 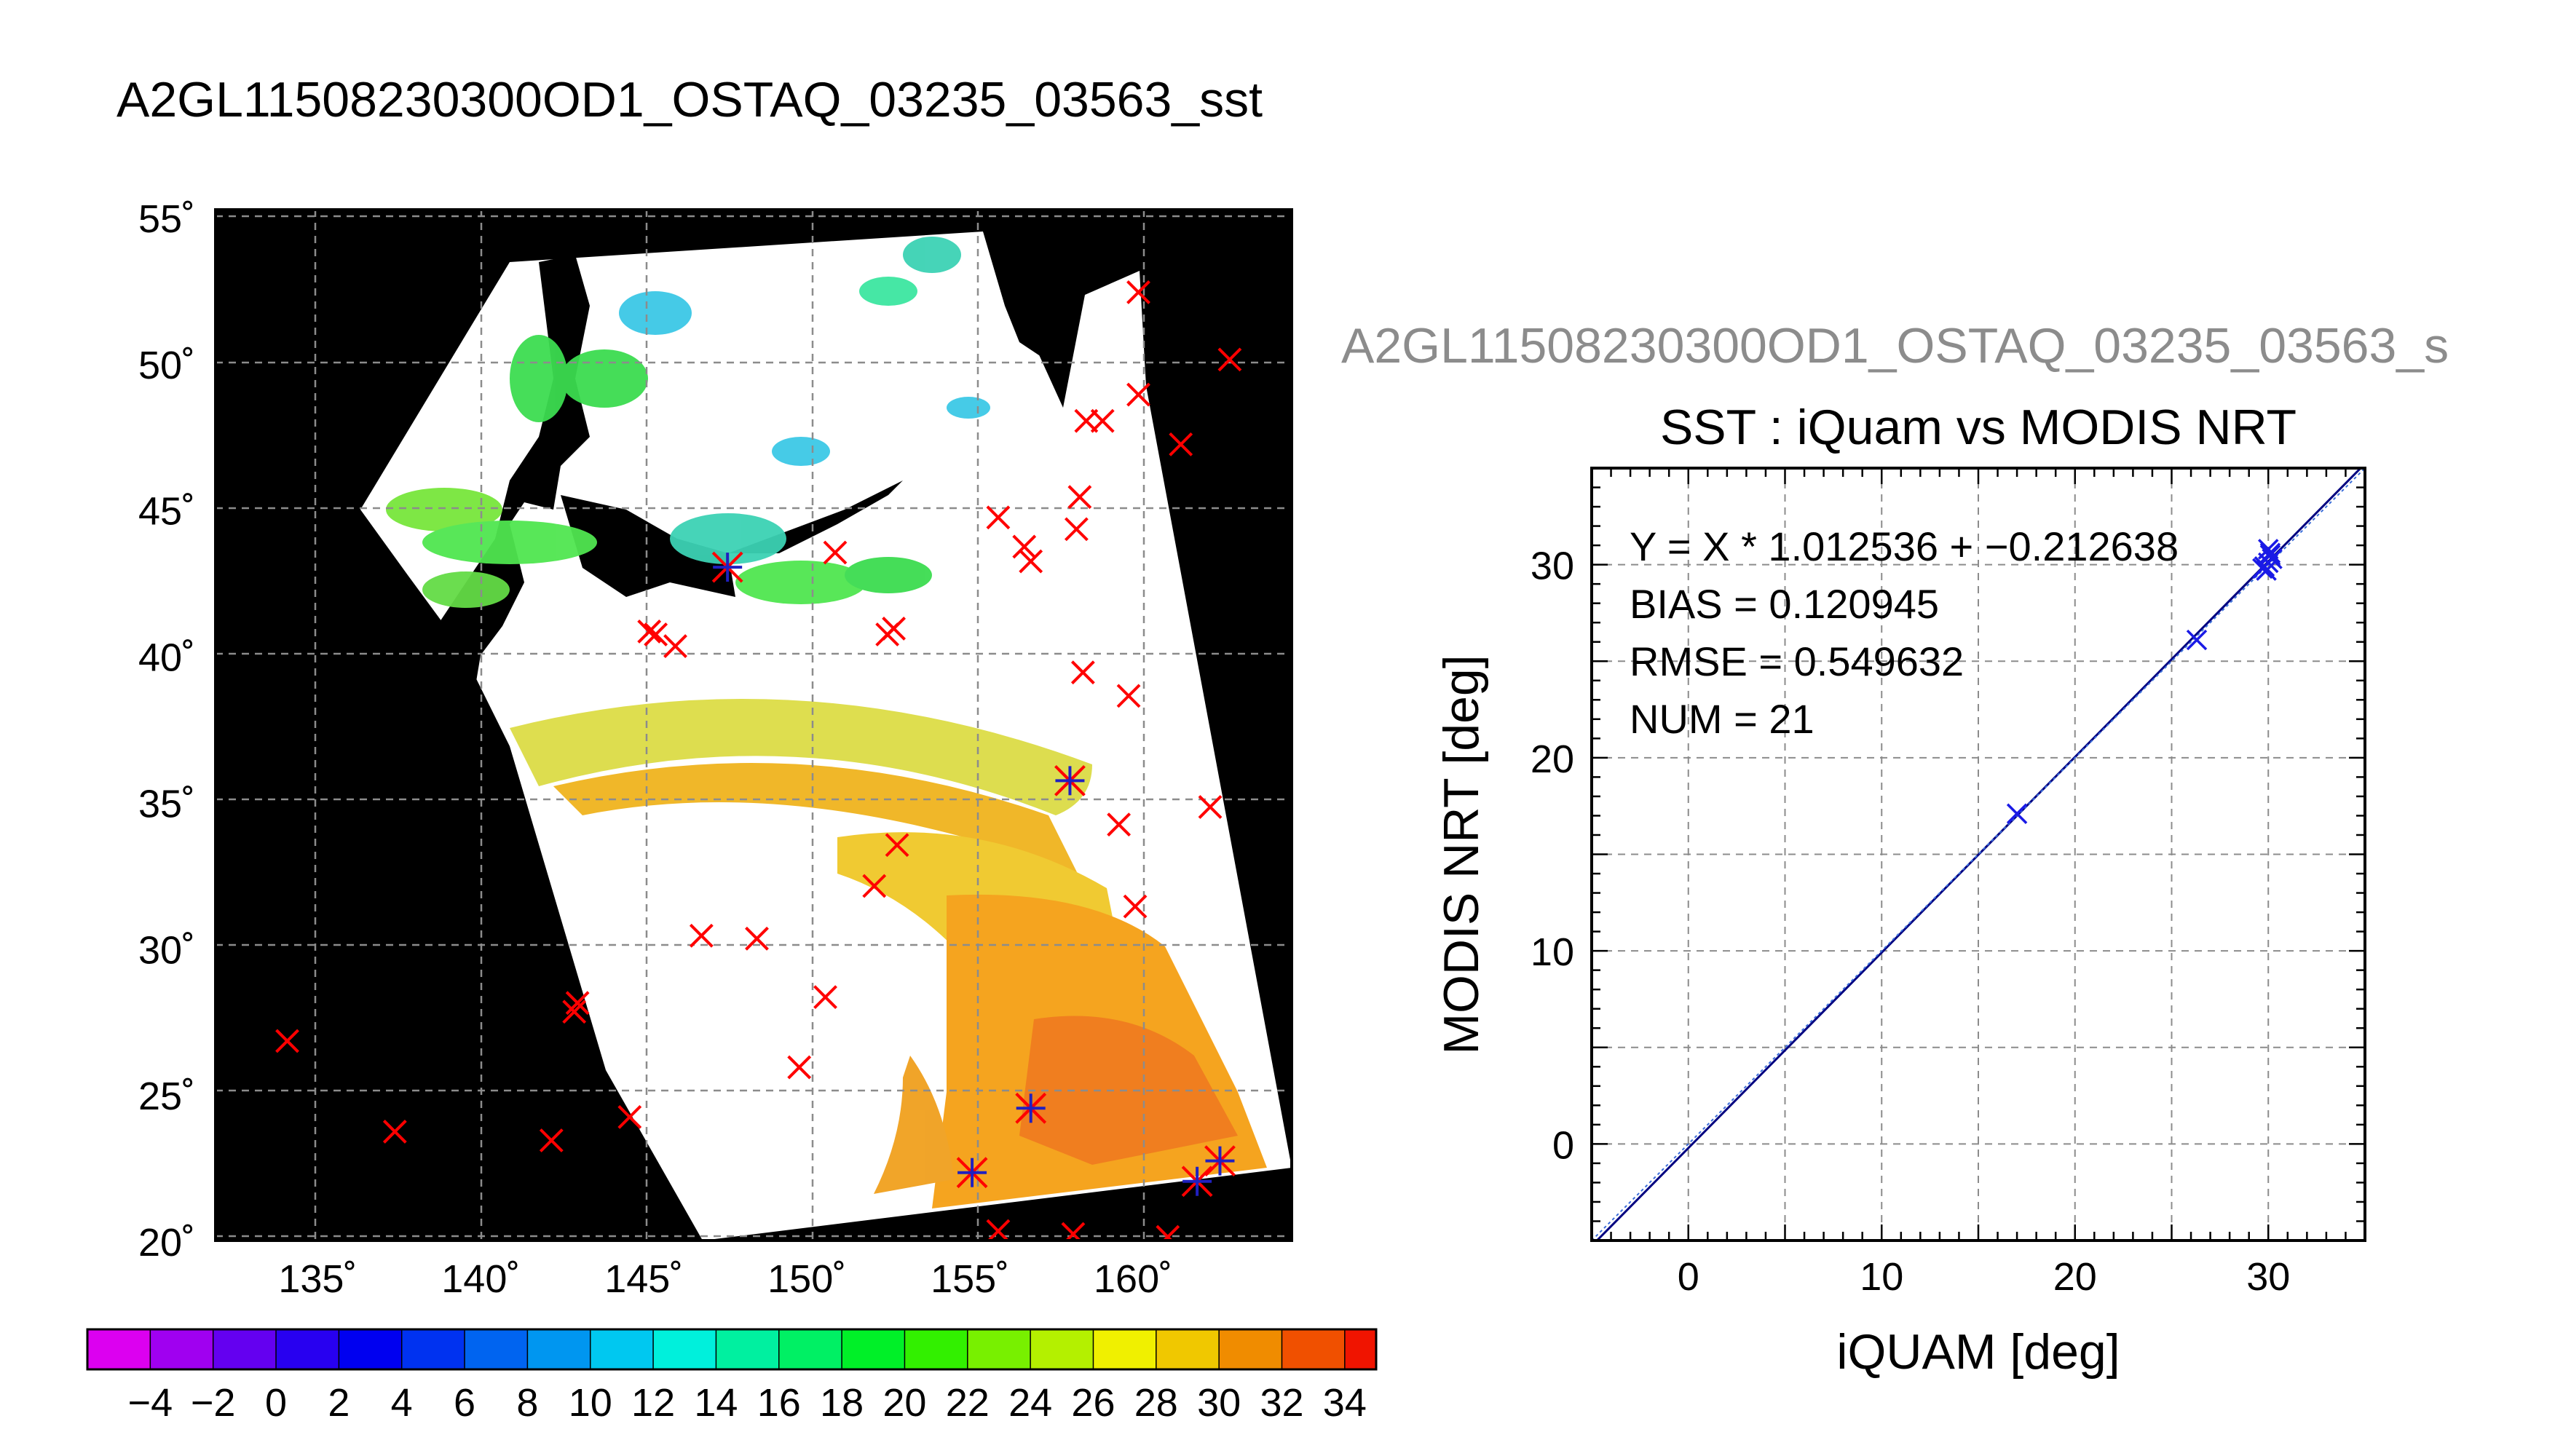 What do you see at coordinates (1552, 952) in the screenshot?
I see `y-tick-label: 10` at bounding box center [1552, 952].